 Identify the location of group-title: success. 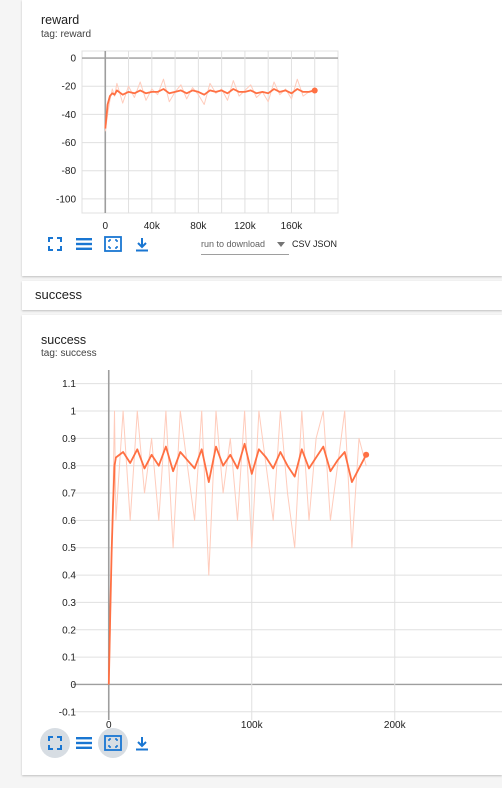
(58, 294).